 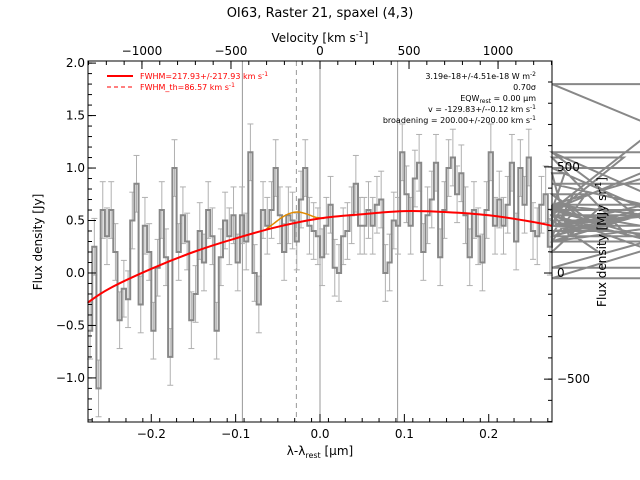 I want to click on annotation-velocity: v = -129.83+/--0.12 km s-1, so click(x=482, y=109).